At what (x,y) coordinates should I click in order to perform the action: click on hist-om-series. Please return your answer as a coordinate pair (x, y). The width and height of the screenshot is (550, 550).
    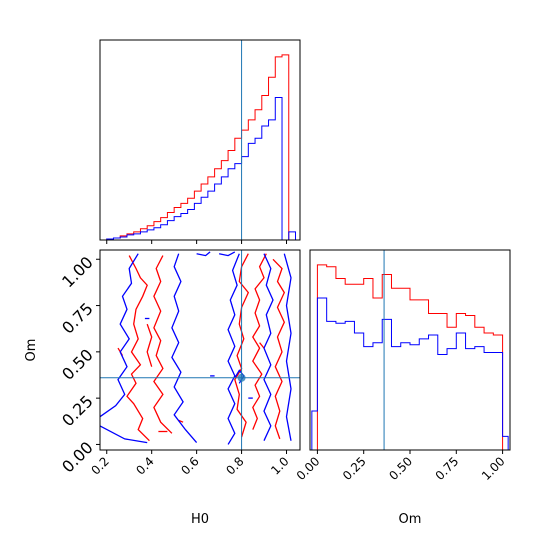
    Looking at the image, I should click on (410, 357).